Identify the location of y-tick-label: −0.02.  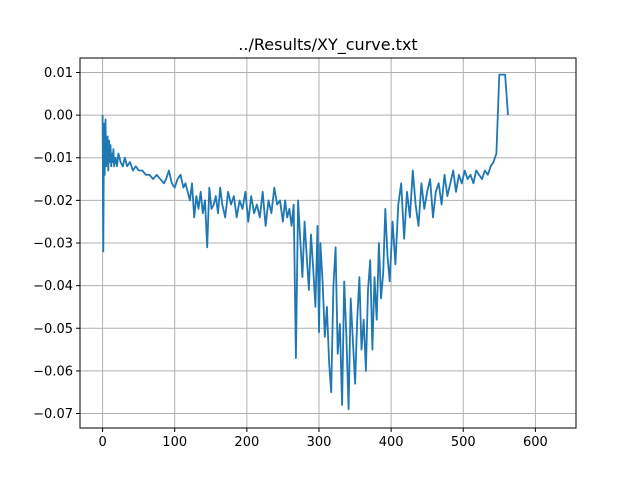
(53, 201).